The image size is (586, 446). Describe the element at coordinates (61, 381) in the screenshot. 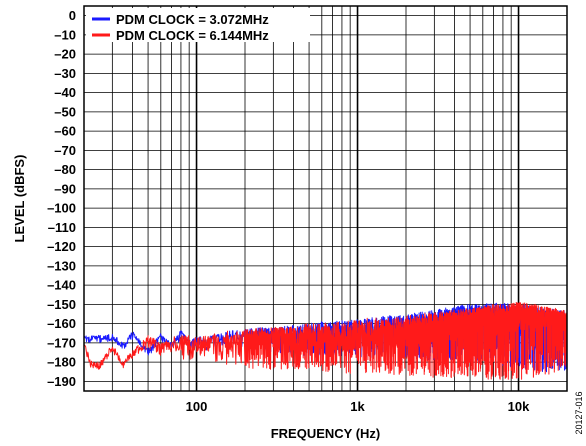

I see `y-tick-label: –190` at that location.